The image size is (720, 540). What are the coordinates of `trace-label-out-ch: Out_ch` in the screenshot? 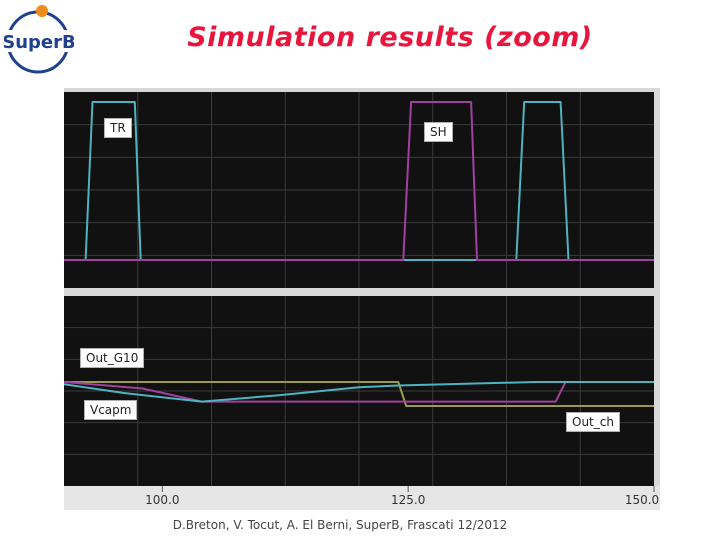 It's located at (593, 422).